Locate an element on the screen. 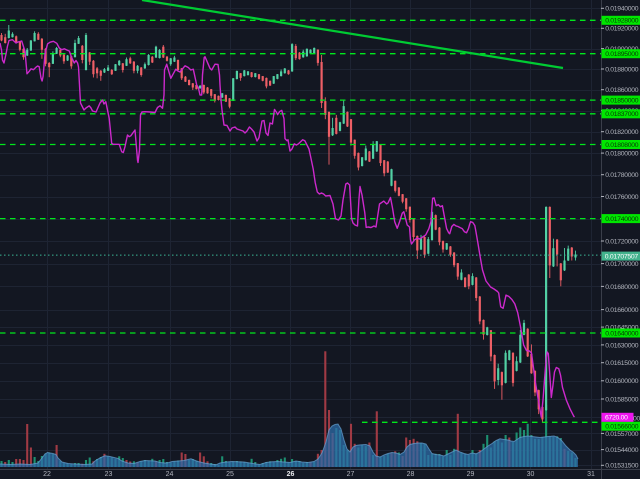  svg-text: 0.01566000 is located at coordinates (622, 427).